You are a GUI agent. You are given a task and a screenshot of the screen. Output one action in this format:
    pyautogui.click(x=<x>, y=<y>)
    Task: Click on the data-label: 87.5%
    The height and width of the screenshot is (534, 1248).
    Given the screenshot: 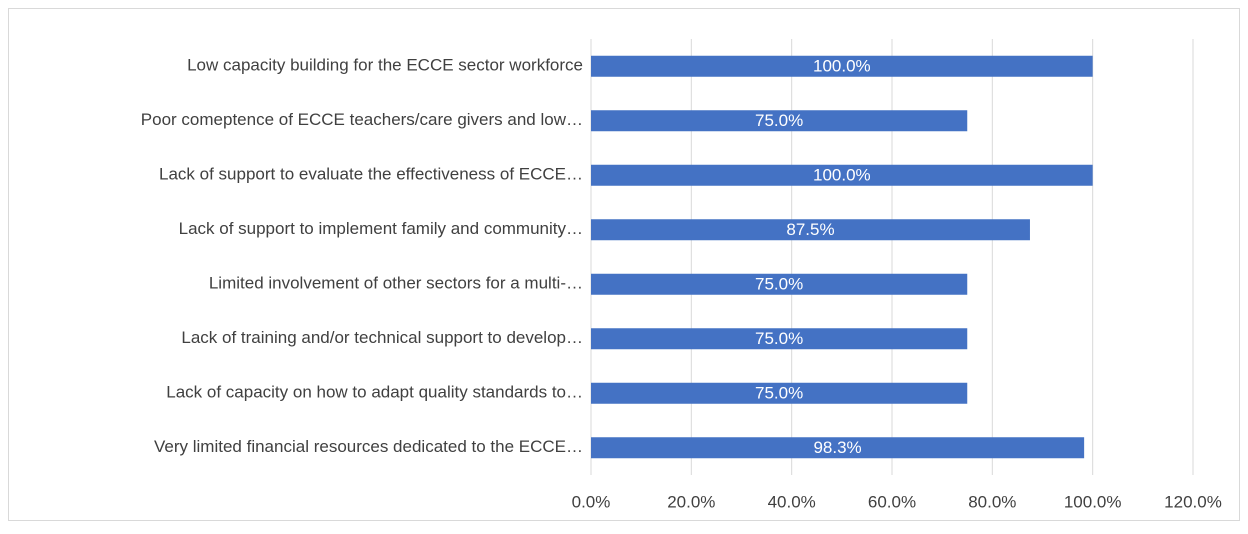 What is the action you would take?
    pyautogui.click(x=810, y=229)
    